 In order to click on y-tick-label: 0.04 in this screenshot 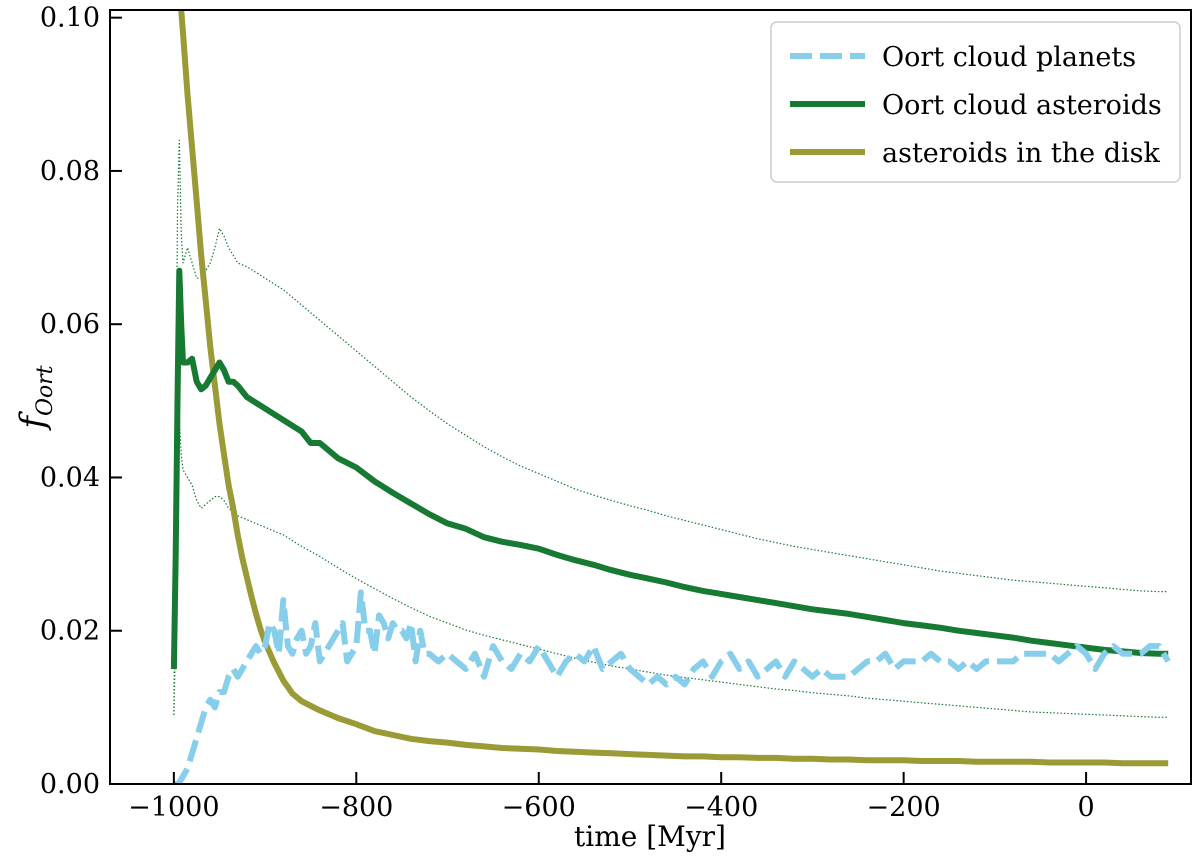, I will do `click(70, 477)`.